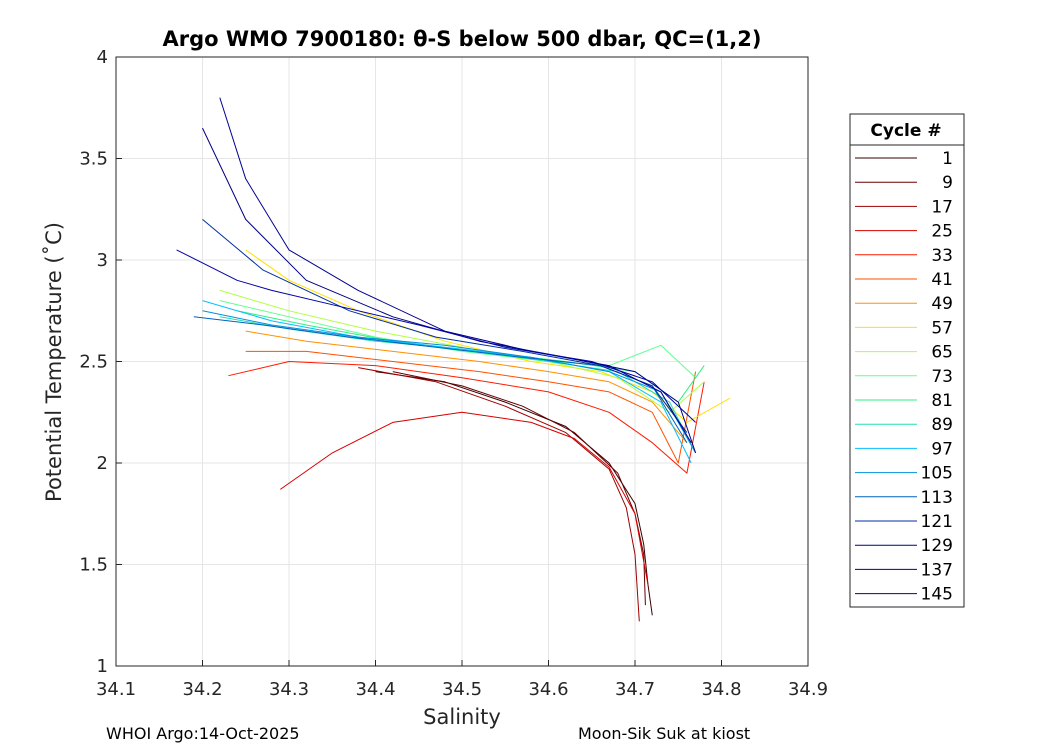  I want to click on legend-label: 113, so click(937, 498).